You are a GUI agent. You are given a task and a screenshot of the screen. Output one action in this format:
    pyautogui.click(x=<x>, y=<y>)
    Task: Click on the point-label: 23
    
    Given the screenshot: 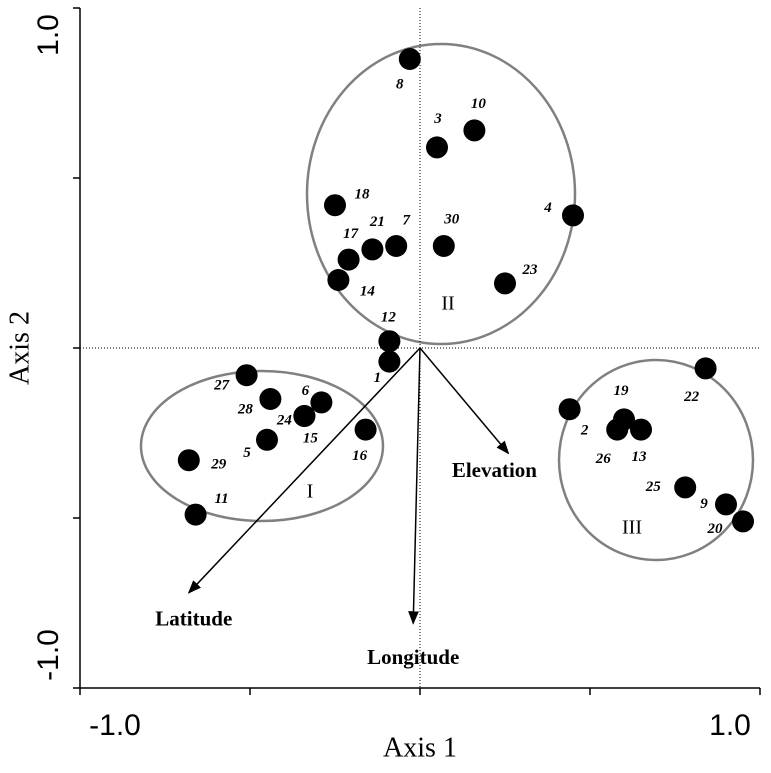 What is the action you would take?
    pyautogui.click(x=530, y=270)
    